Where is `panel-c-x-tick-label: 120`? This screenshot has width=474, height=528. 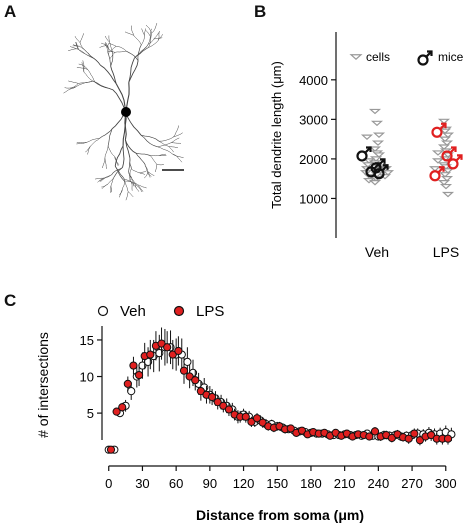 panel-c-x-tick-label: 120 is located at coordinates (244, 483).